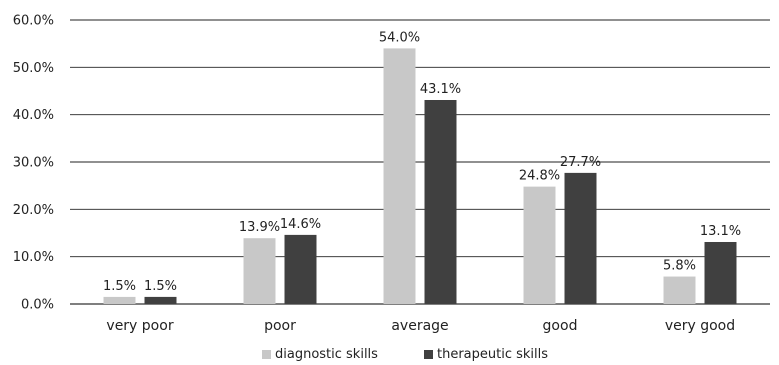 This screenshot has width=779, height=365. Describe the element at coordinates (492, 354) in the screenshot. I see `legend-label: therapeutic skills` at that location.